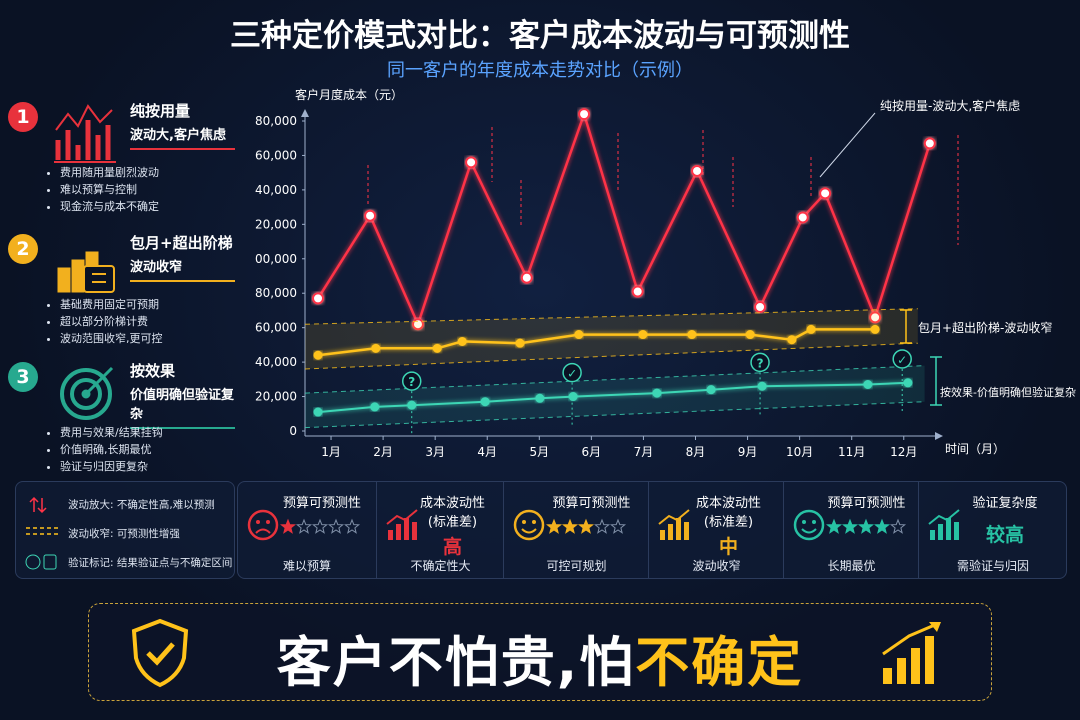 Image resolution: width=1080 pixels, height=720 pixels. Describe the element at coordinates (111, 466) in the screenshot. I see `bullet: 验证与归因更复杂` at that location.